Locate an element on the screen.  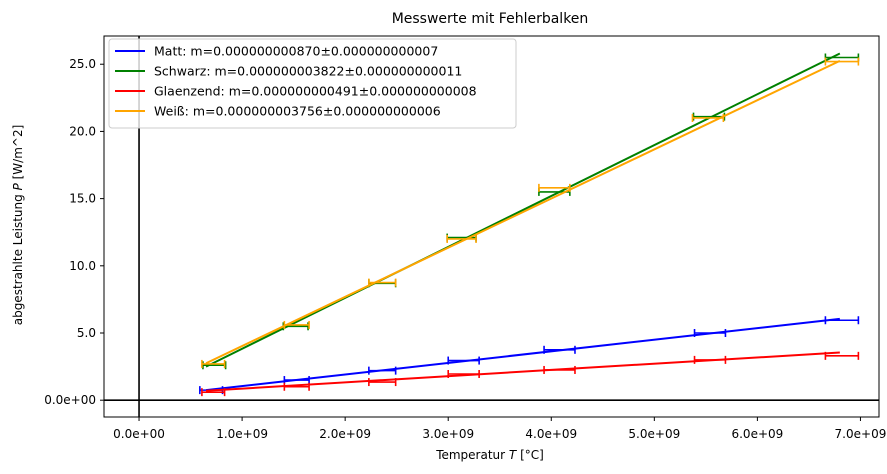
x-tick-label: 6.0e+09 is located at coordinates (757, 434).